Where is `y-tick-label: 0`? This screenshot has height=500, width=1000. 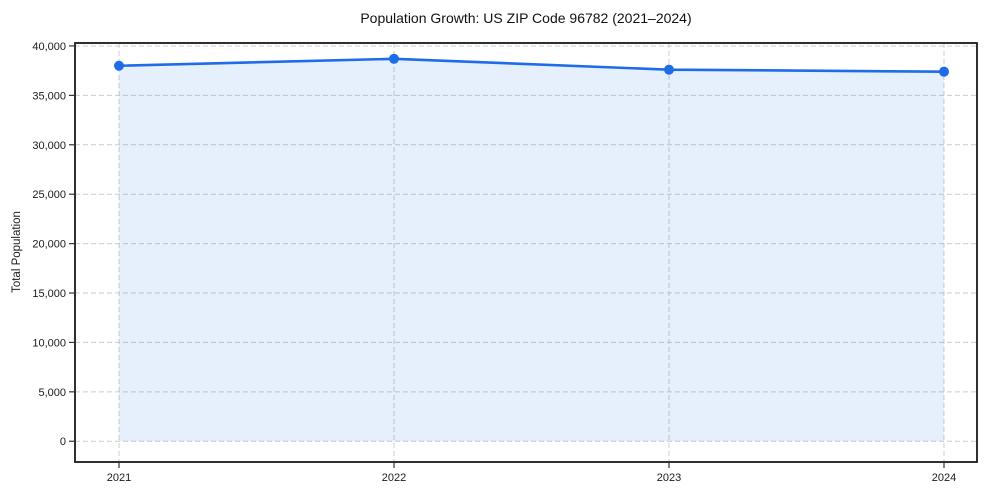
y-tick-label: 0 is located at coordinates (63, 442).